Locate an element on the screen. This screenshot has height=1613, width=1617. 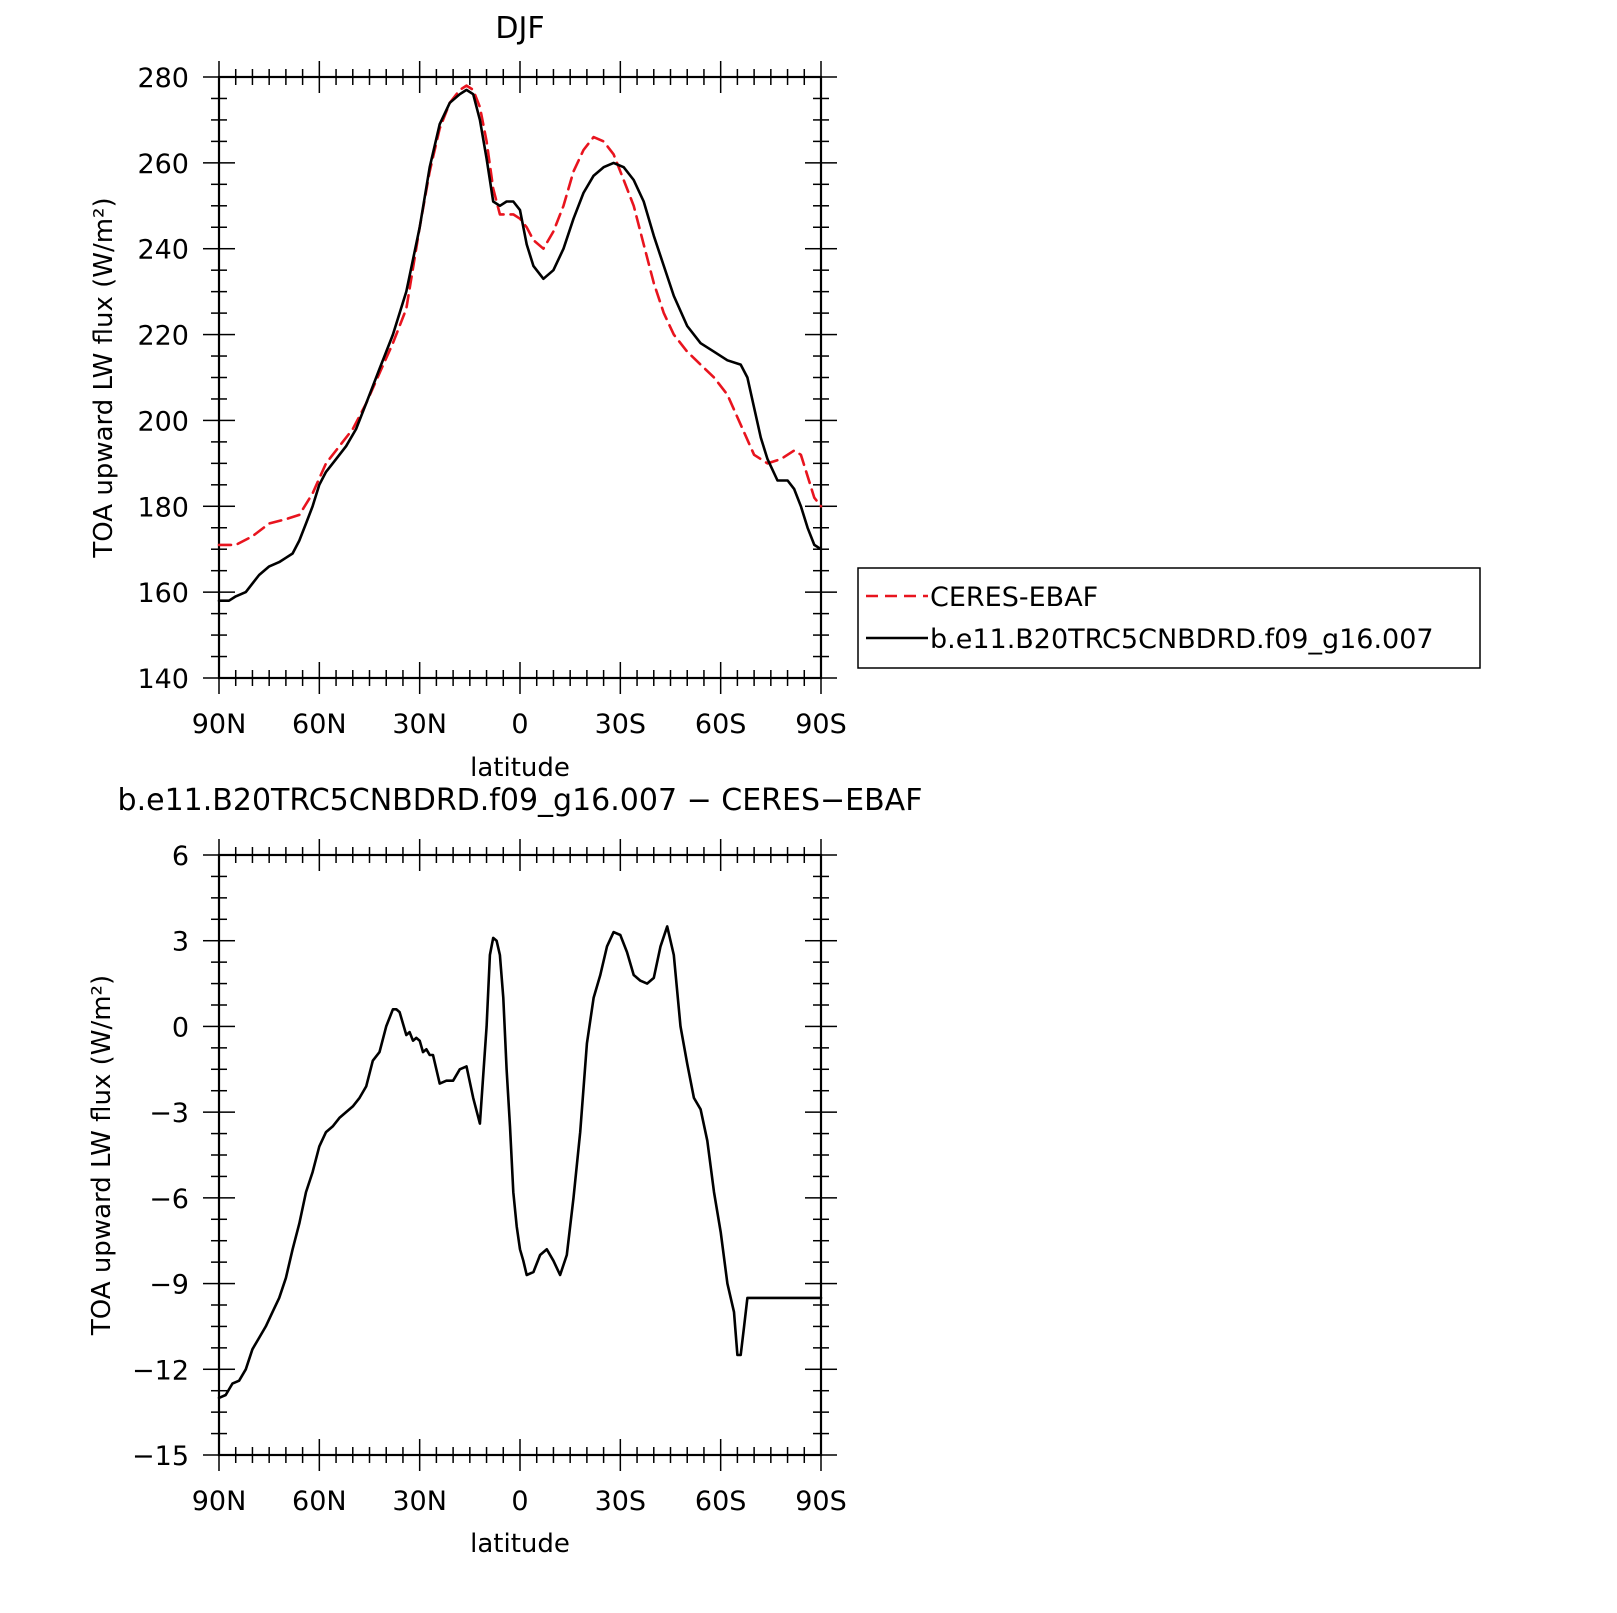
bottom-y-tick-label: −9 is located at coordinates (169, 1285).